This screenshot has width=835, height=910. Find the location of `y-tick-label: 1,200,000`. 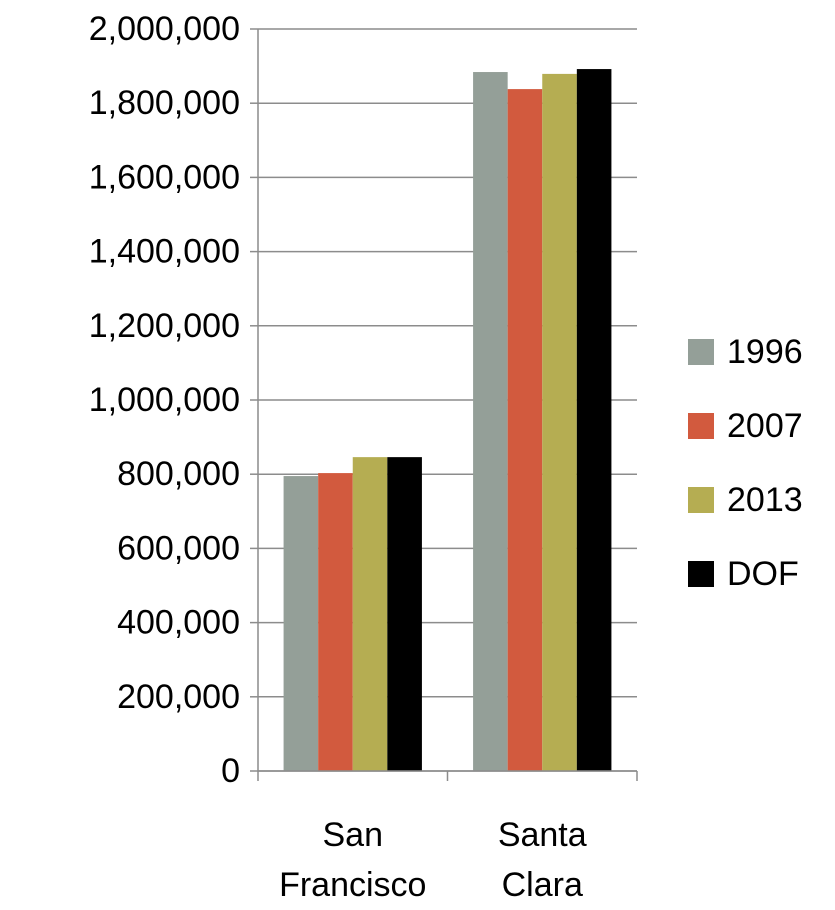

y-tick-label: 1,200,000 is located at coordinates (164, 326).